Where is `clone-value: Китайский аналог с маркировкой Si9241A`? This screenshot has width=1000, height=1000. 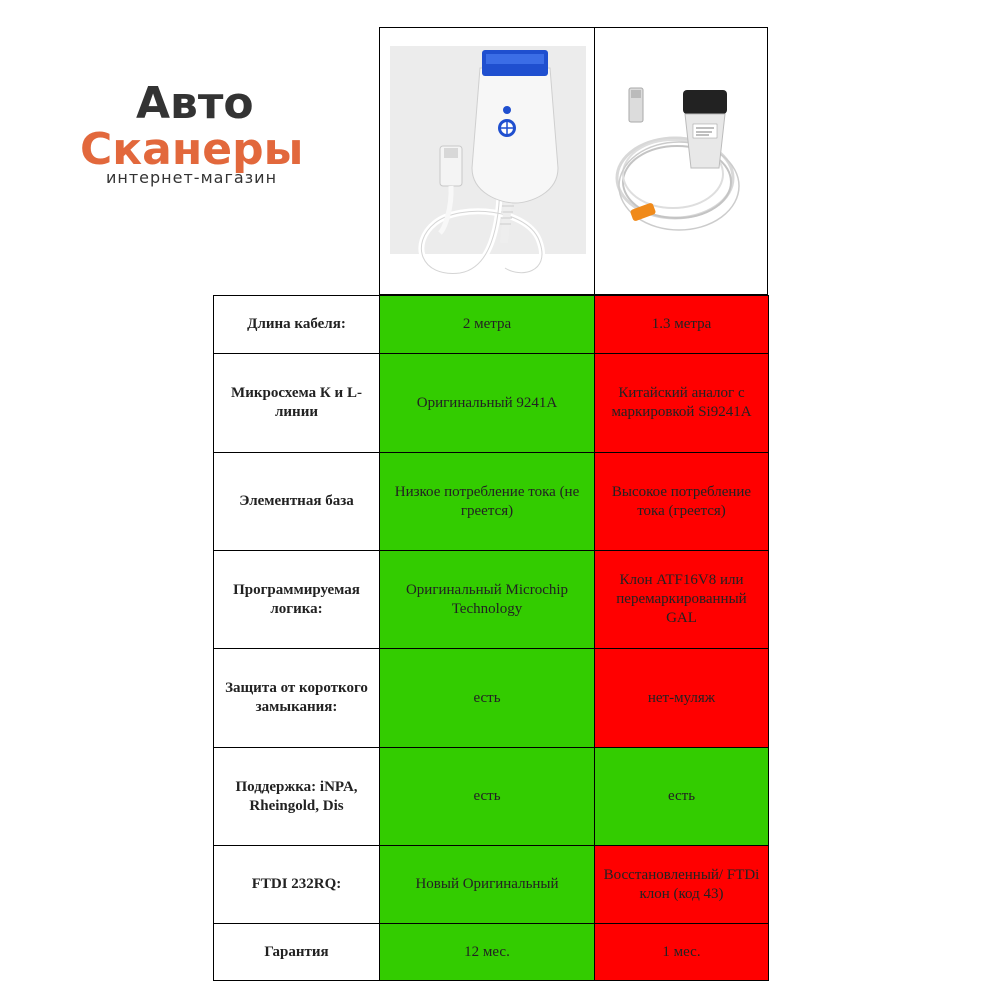
clone-value: Китайский аналог с маркировкой Si9241A is located at coordinates (681, 403).